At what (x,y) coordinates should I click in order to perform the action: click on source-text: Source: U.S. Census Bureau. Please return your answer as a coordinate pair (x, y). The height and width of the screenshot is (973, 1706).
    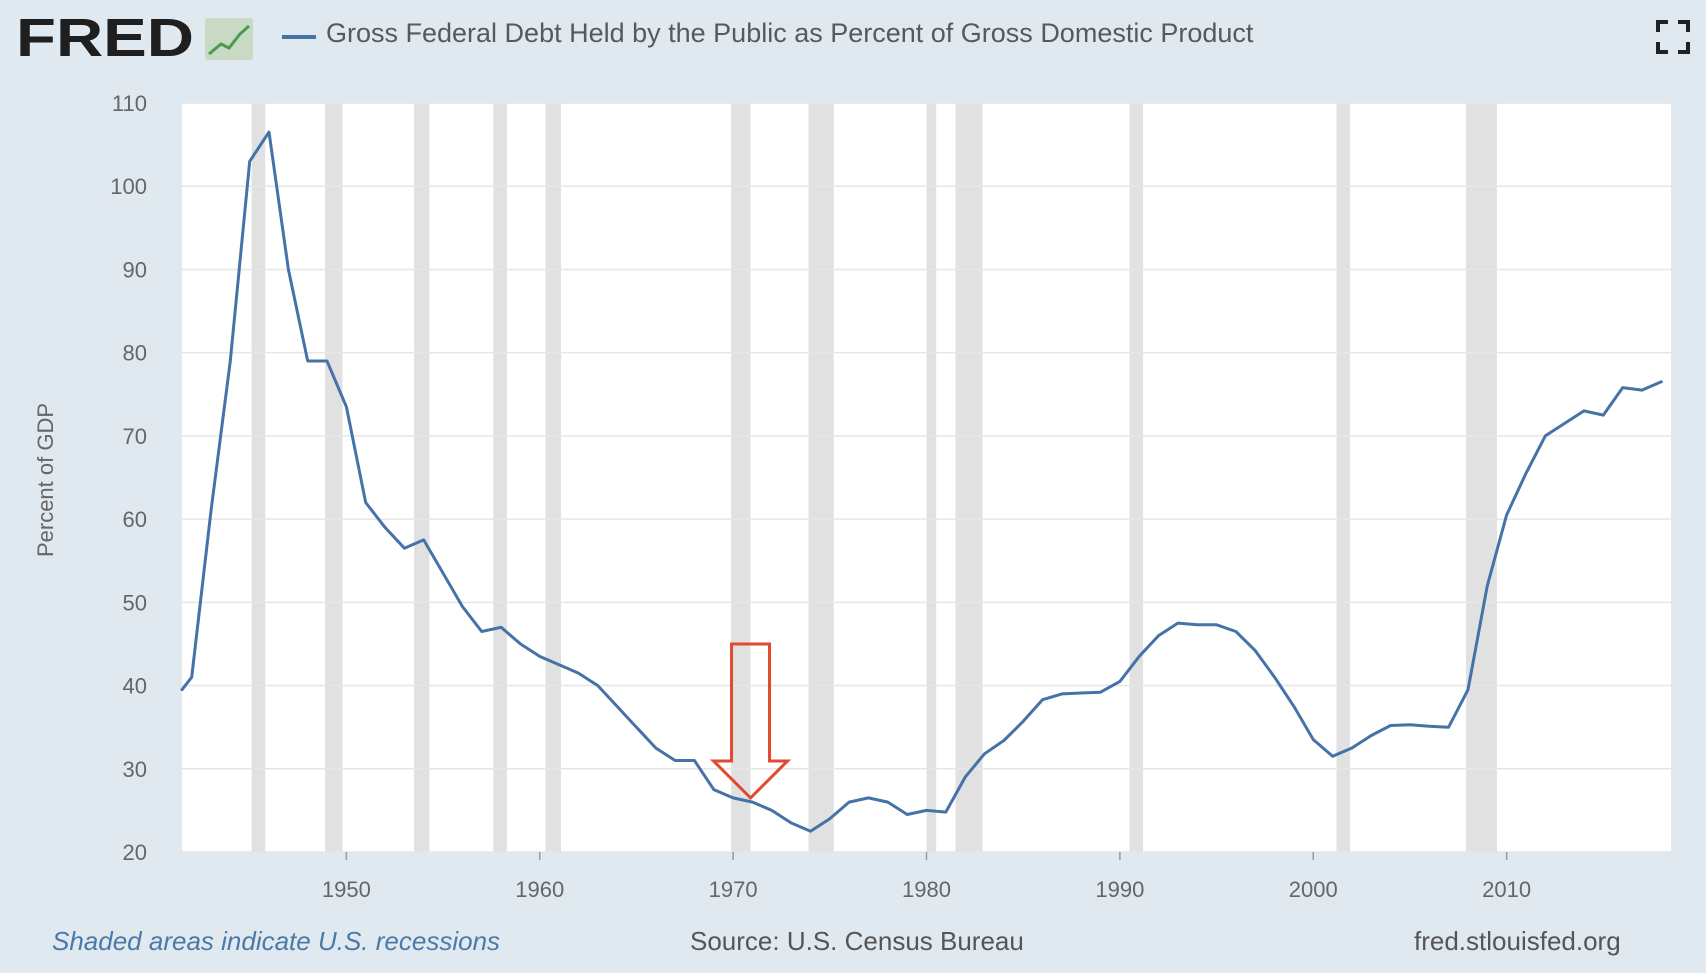
    Looking at the image, I should click on (857, 941).